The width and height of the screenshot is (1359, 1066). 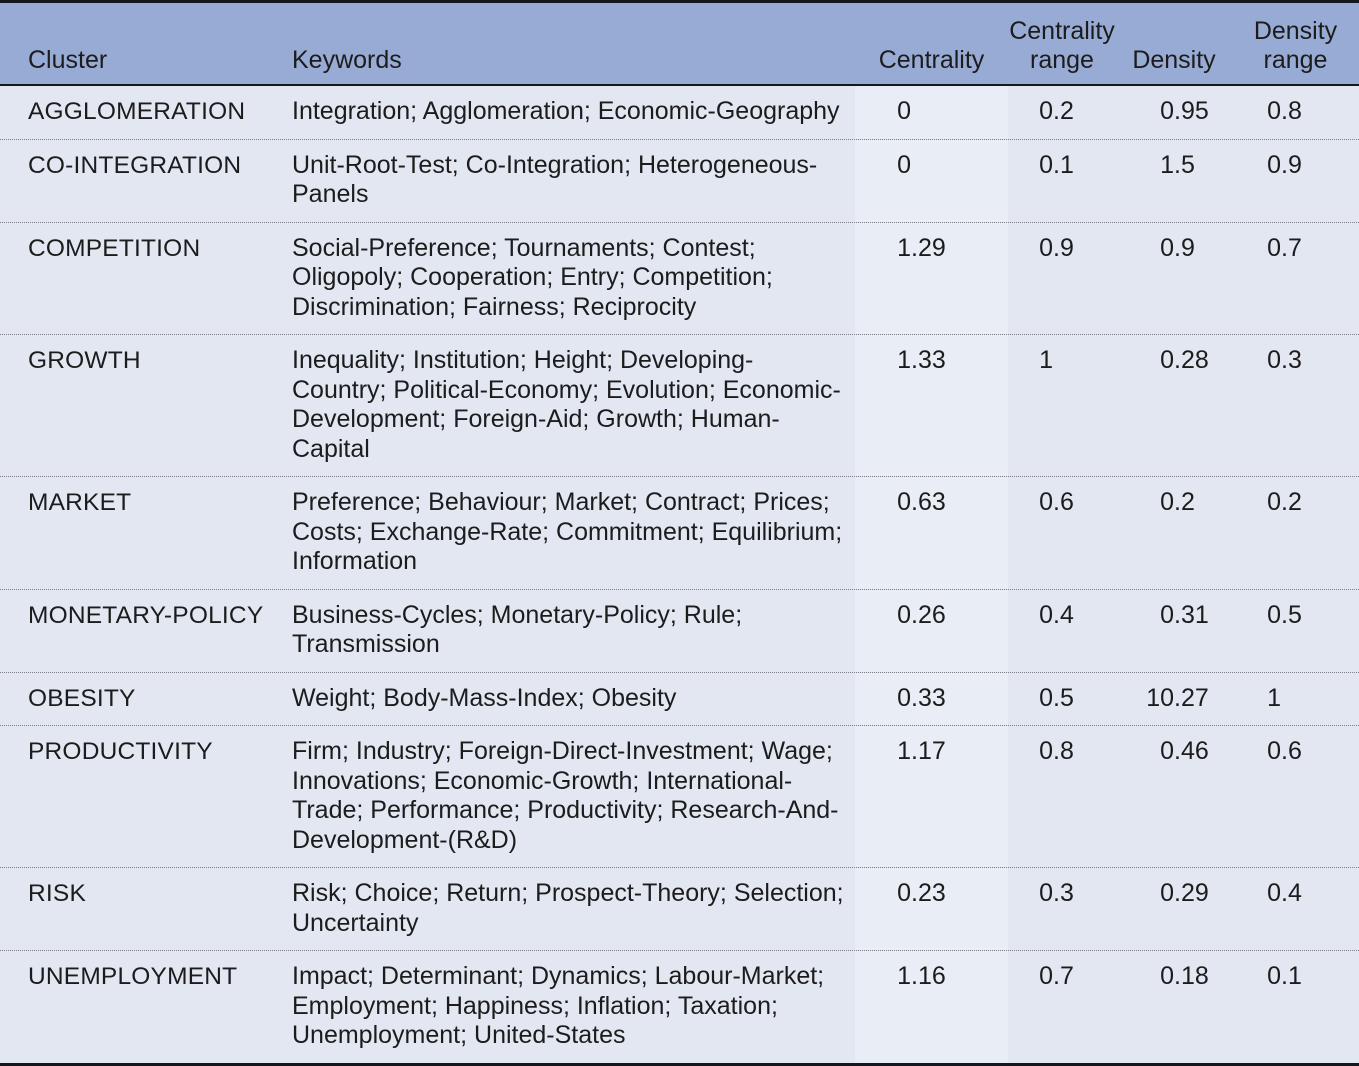 I want to click on density-cell: 0.29, so click(x=1184, y=893).